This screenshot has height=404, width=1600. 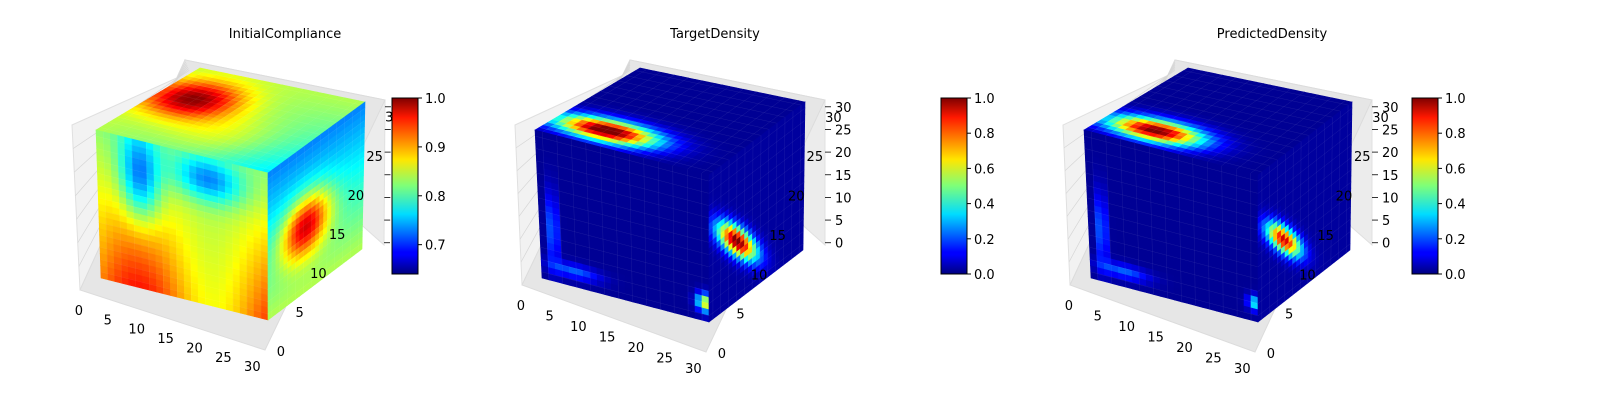 What do you see at coordinates (715, 34) in the screenshot?
I see `plot-title-target-density: TargetDensity` at bounding box center [715, 34].